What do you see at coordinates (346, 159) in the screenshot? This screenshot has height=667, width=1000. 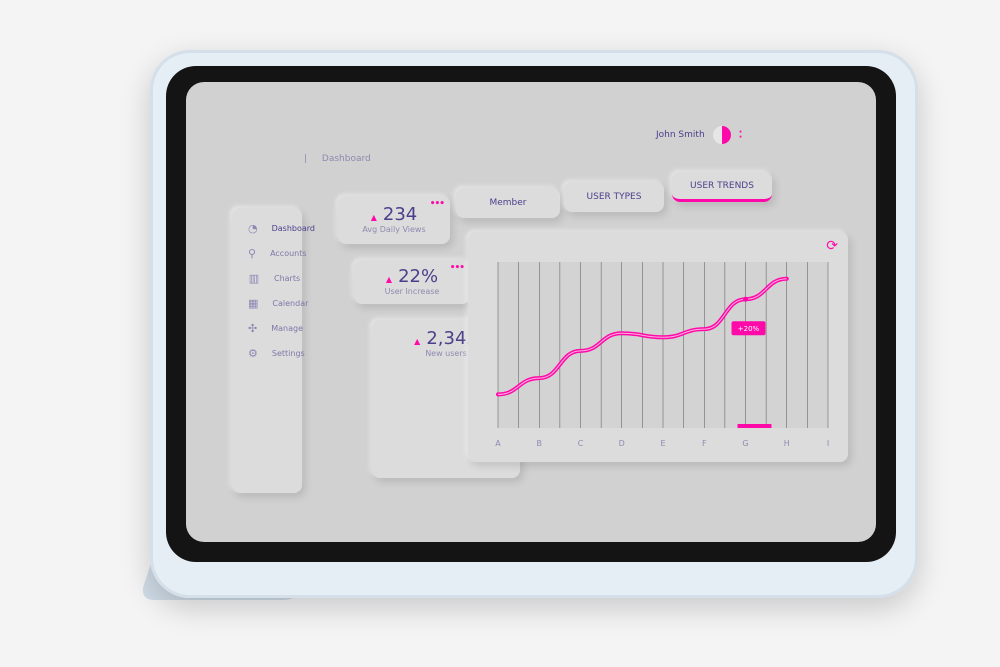 I see `breadcrumb-item: Dashboard` at bounding box center [346, 159].